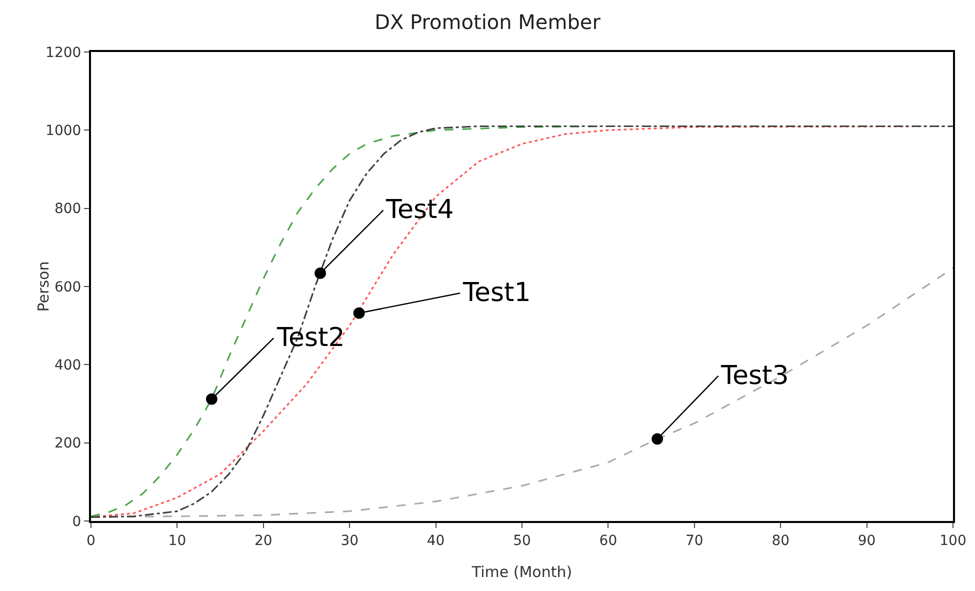 The image size is (975, 591). What do you see at coordinates (177, 540) in the screenshot?
I see `x-tick-label: 10` at bounding box center [177, 540].